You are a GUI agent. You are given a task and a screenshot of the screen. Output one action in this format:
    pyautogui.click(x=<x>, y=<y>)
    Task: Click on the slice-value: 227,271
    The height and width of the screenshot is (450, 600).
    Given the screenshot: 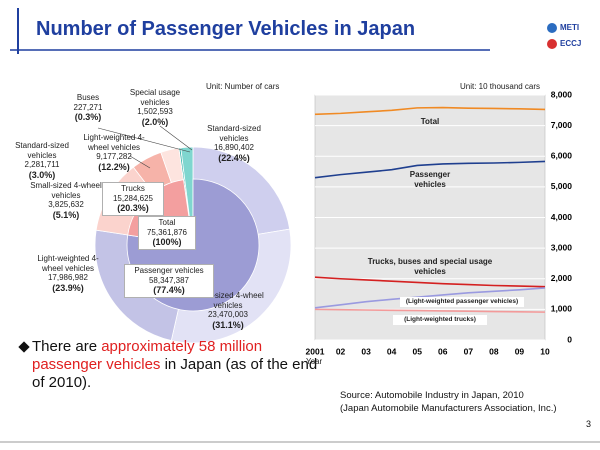 What is the action you would take?
    pyautogui.click(x=88, y=107)
    